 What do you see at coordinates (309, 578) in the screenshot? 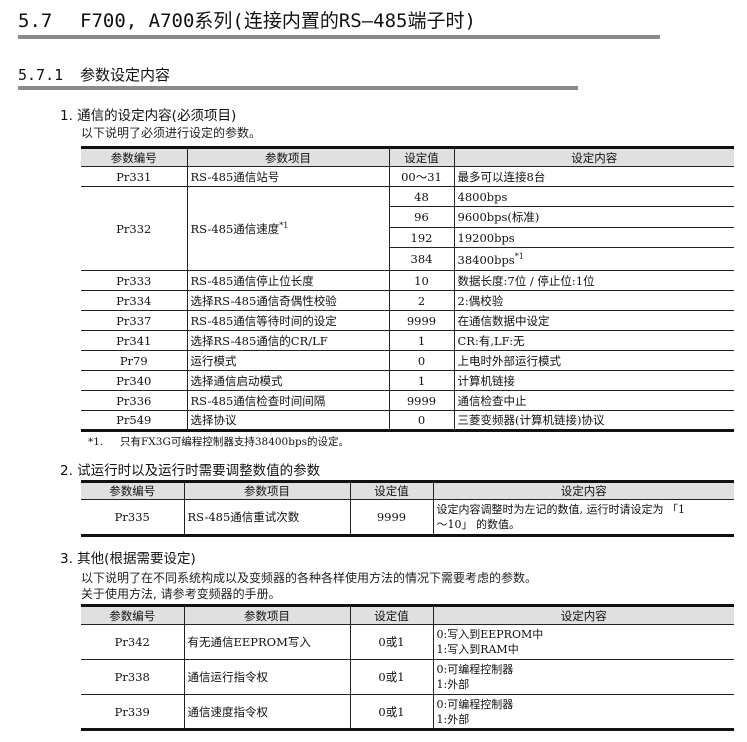
I see `section3-desc1: 以下说明了在不同系统构成以及变频器的各种各样使用方法的情况下需要考虑的参数。` at bounding box center [309, 578].